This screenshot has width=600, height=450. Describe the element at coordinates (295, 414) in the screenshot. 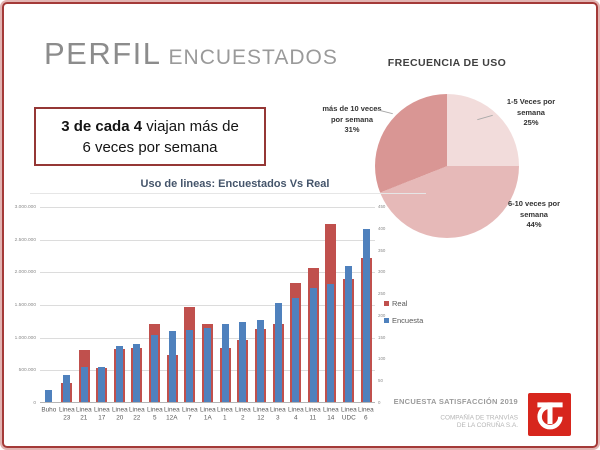

I see `x-axis-label: Linea 4` at that location.